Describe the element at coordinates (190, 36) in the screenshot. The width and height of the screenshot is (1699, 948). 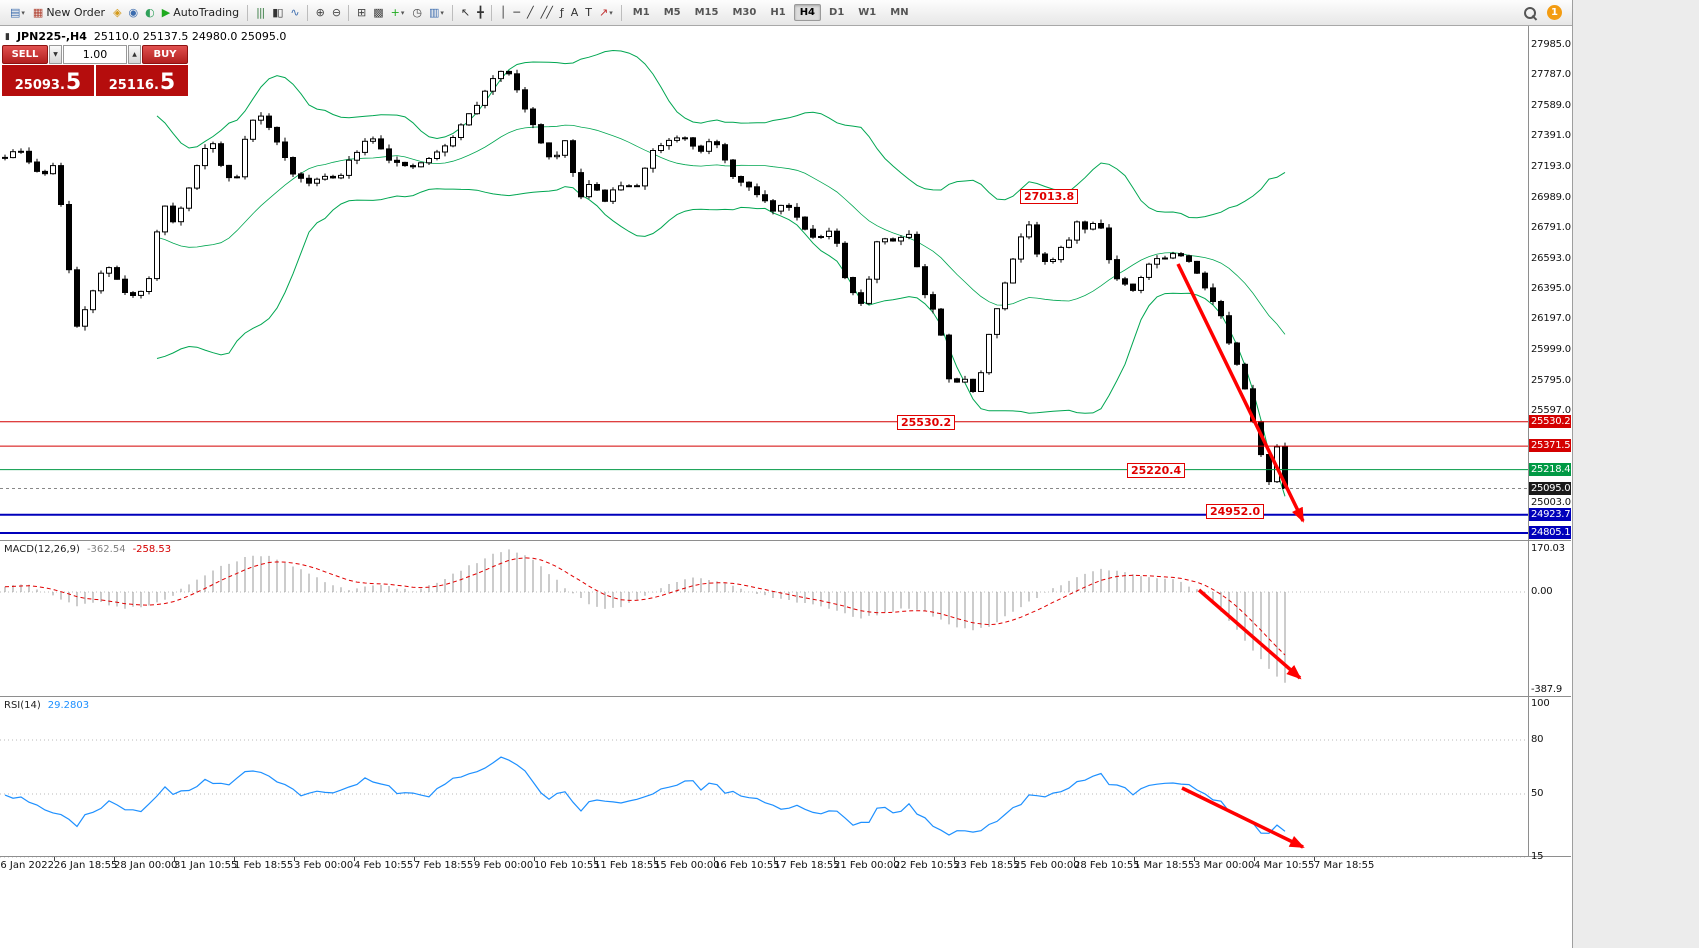
I see `chart-ohlc: 25110.0 25137.5 24980.0 25095.0` at that location.